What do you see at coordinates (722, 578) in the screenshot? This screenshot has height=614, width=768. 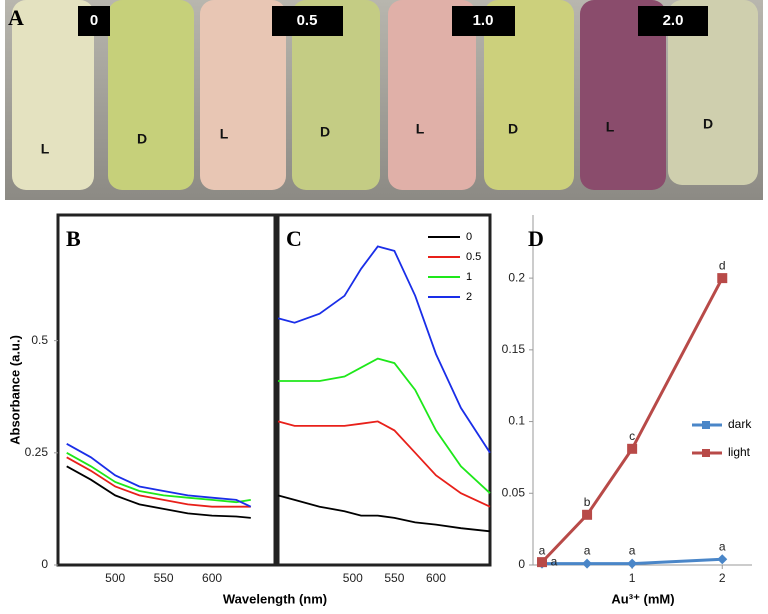 I see `x-tick-label: 2` at bounding box center [722, 578].